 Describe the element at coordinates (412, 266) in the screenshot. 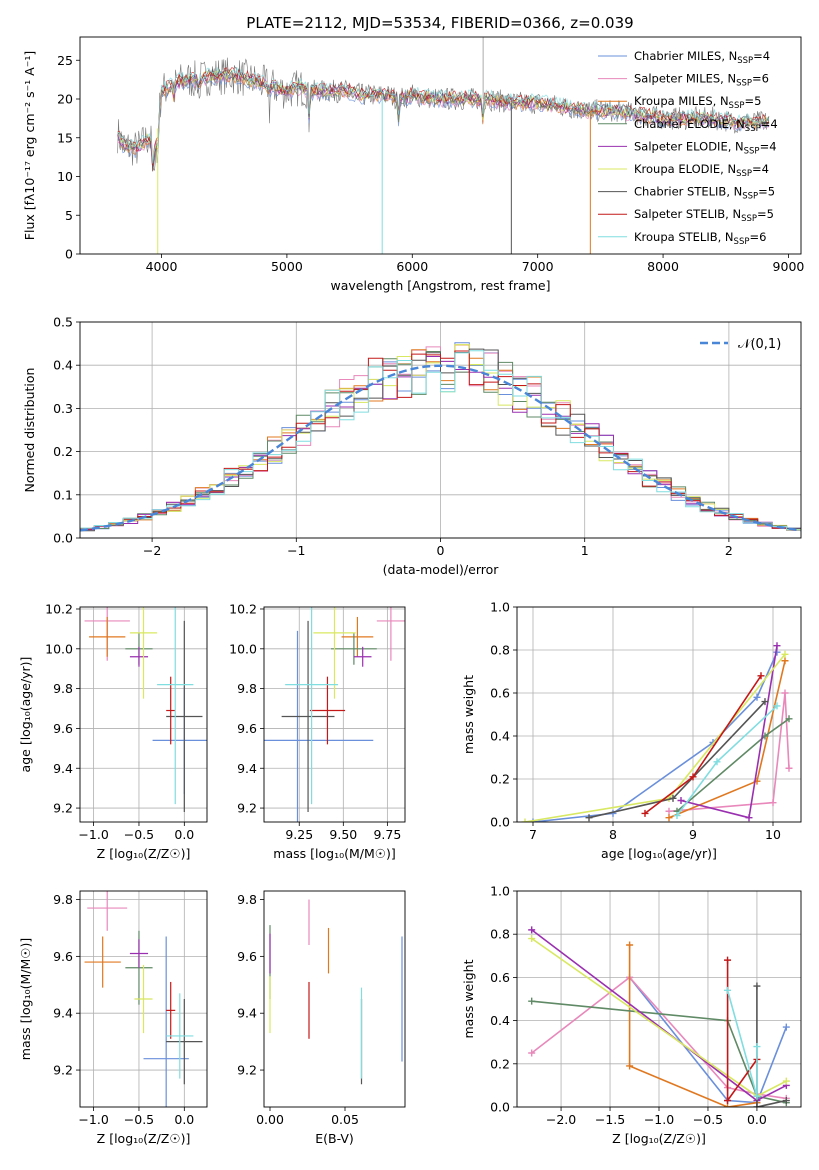

I see `x-tick-label: 6000` at that location.